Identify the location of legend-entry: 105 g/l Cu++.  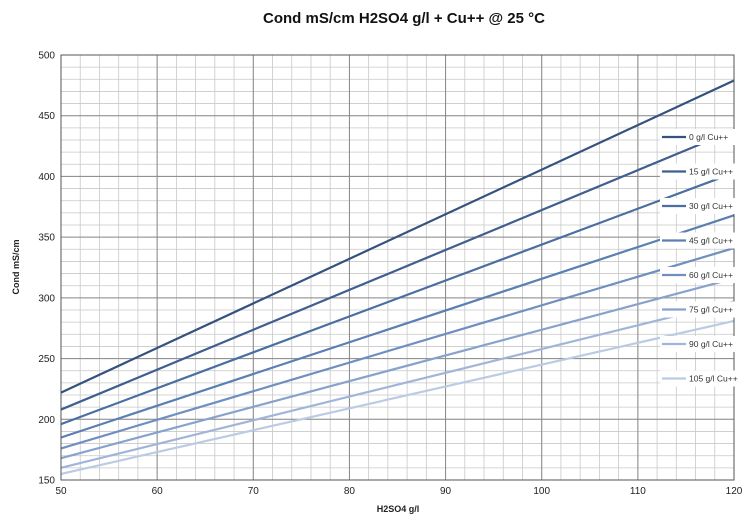
(699, 378).